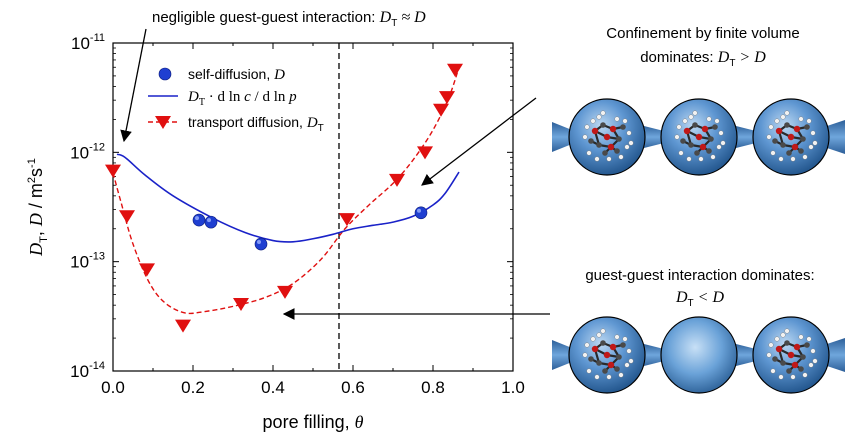  What do you see at coordinates (242, 98) in the screenshot?
I see `legend-label-thermo: DT · d ln c / d ln p` at bounding box center [242, 98].